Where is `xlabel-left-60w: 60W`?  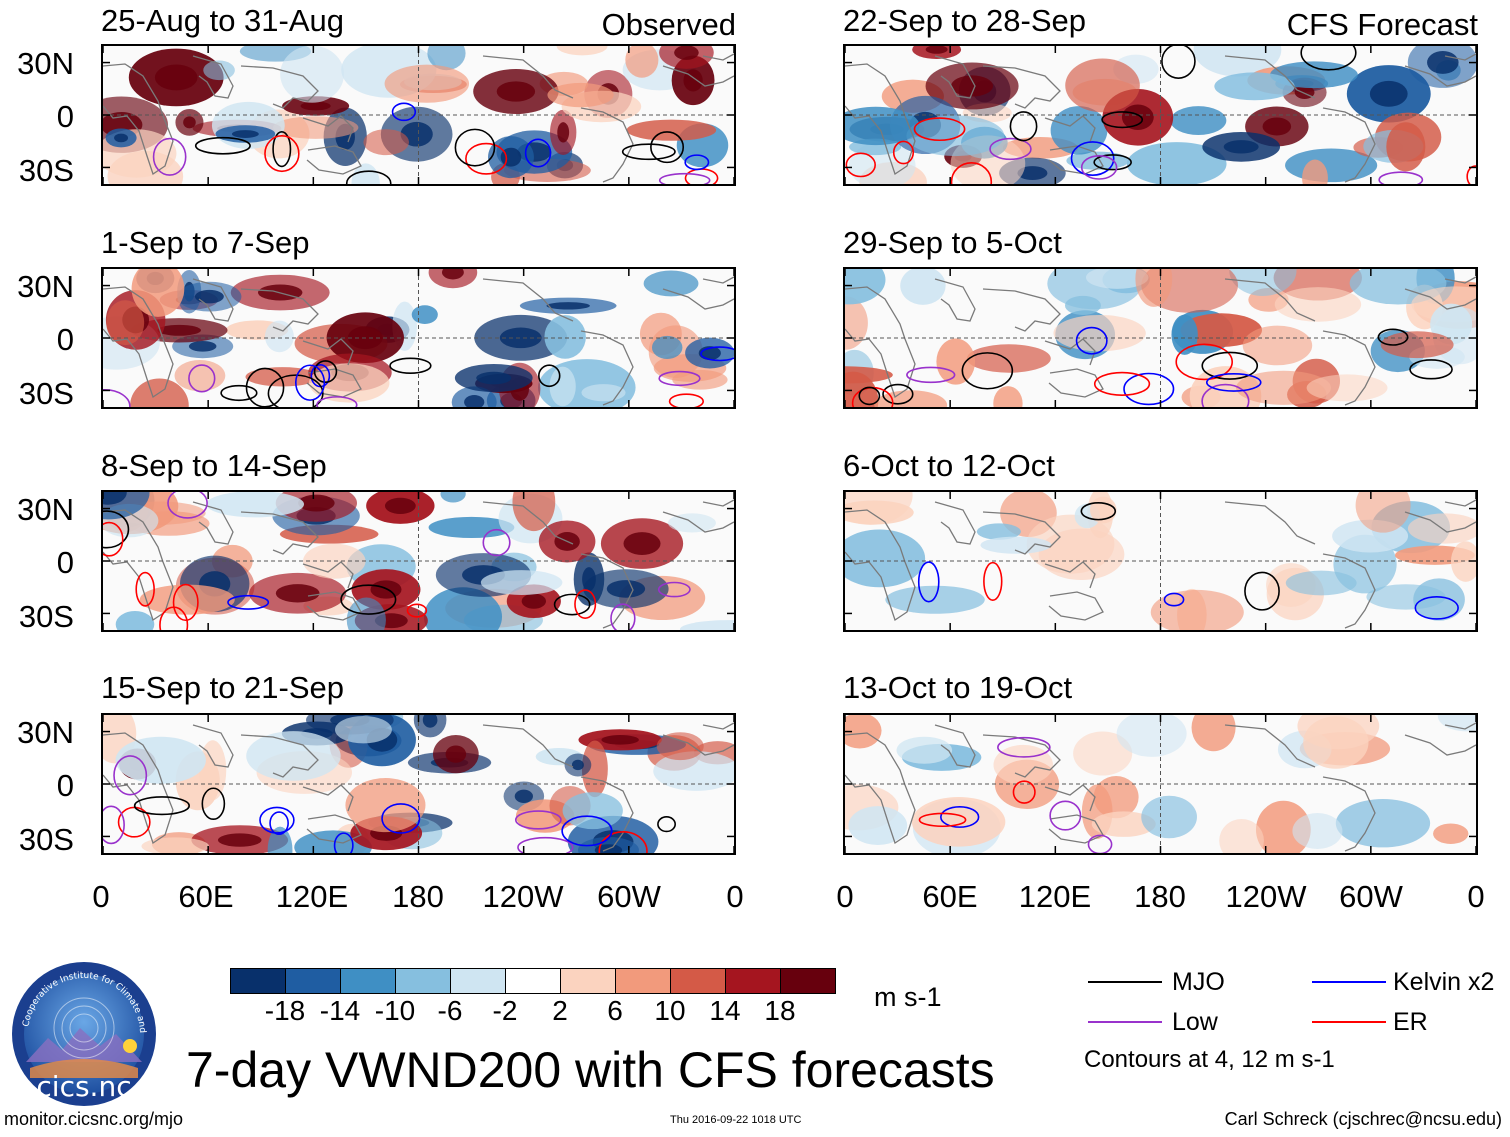 xlabel-left-60w: 60W is located at coordinates (629, 896).